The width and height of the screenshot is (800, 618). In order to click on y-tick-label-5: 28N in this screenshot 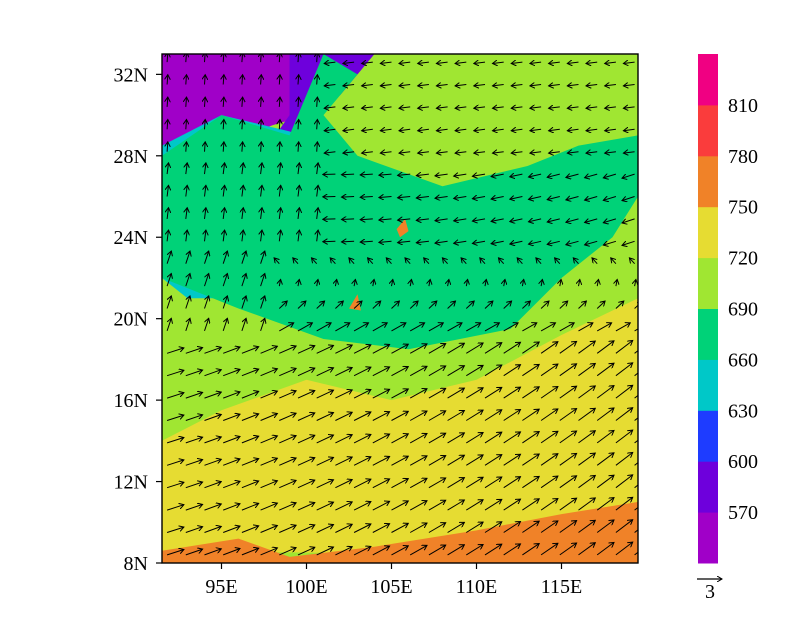, I will do `click(131, 157)`.